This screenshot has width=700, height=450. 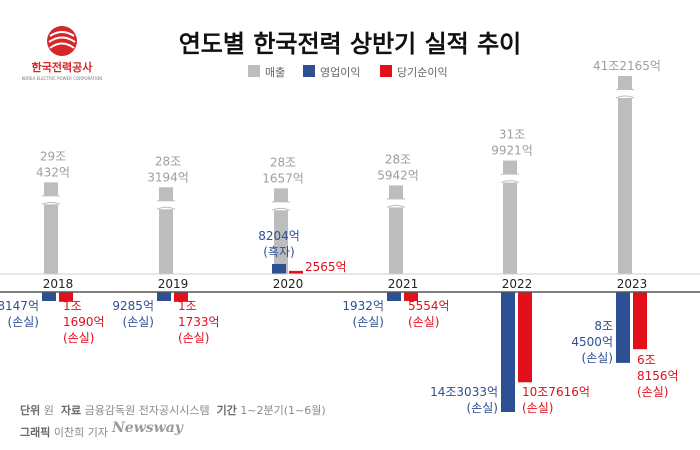 I want to click on bar-net-income-2018, so click(x=66, y=297).